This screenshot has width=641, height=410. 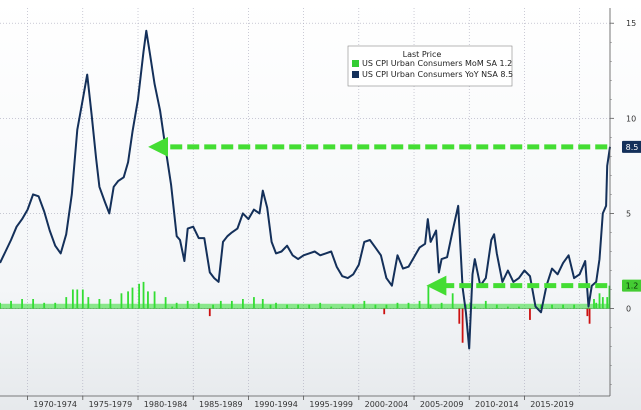 I want to click on x-tick-label: 1970-1974, so click(x=55, y=404).